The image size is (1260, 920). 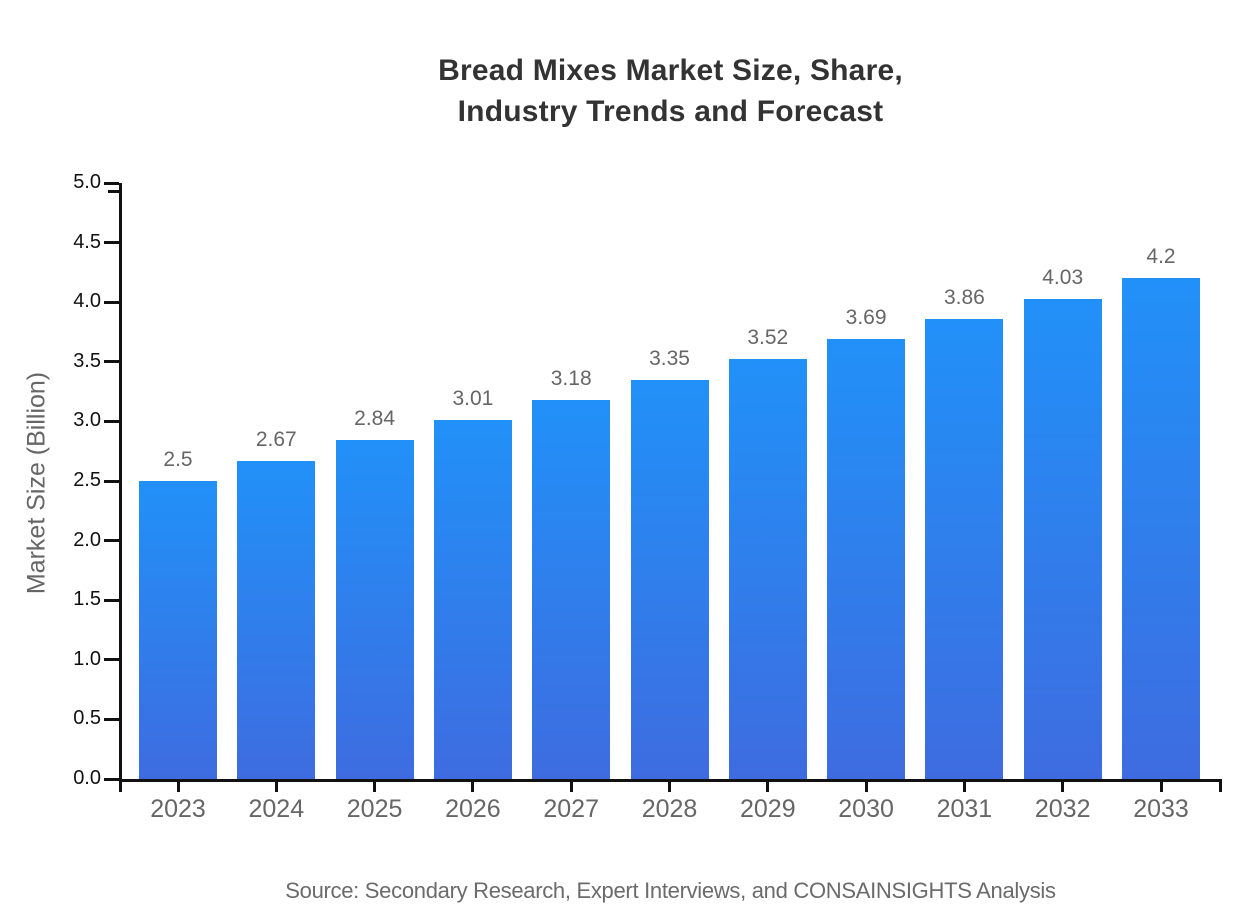 I want to click on bar-2027, so click(x=571, y=589).